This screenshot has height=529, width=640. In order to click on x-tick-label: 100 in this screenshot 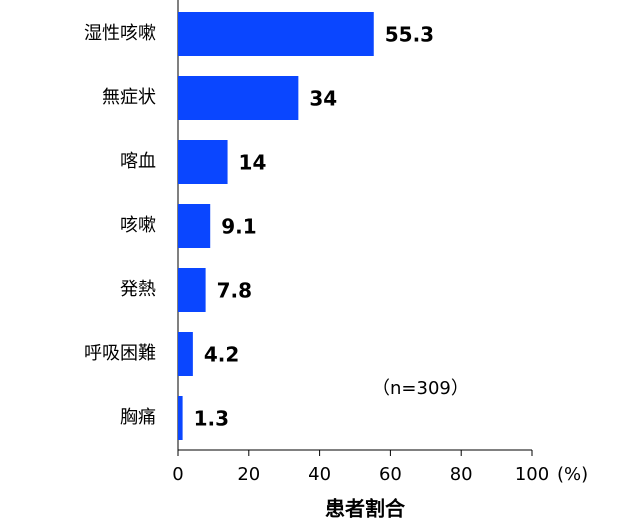, I will do `click(532, 474)`.